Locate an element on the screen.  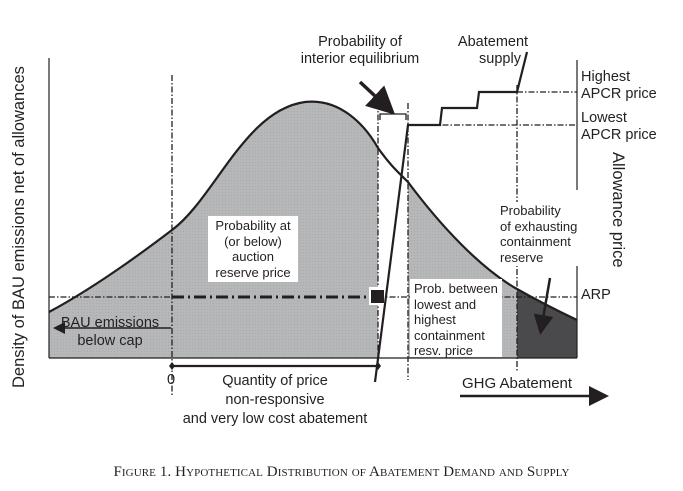
label-line: Quantity of price is located at coordinates (275, 381).